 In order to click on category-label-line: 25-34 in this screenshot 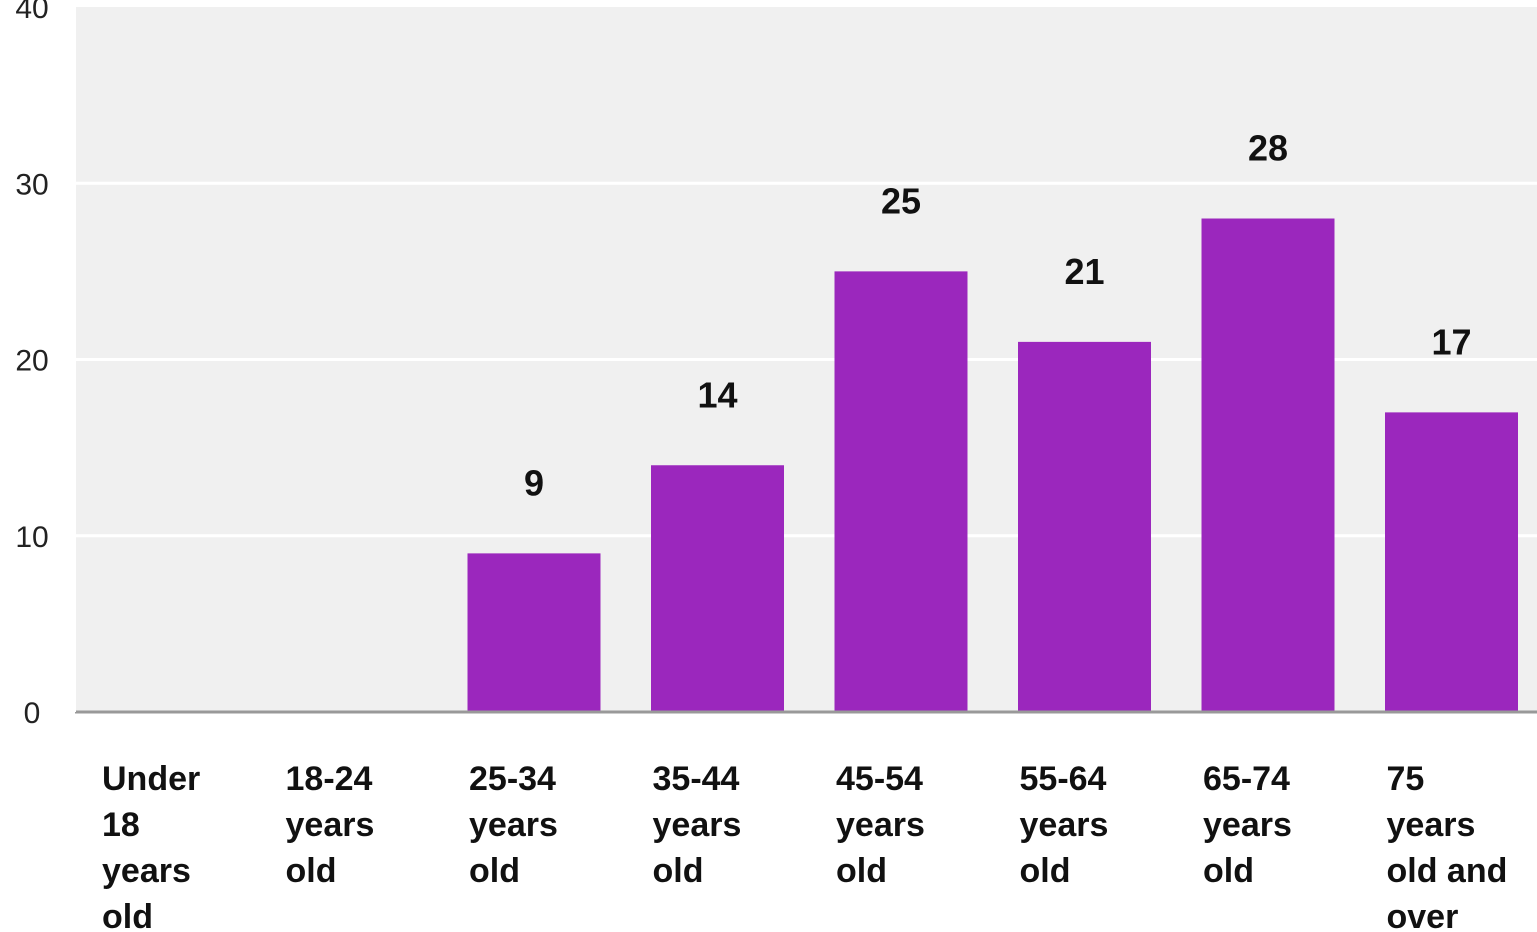, I will do `click(512, 779)`.